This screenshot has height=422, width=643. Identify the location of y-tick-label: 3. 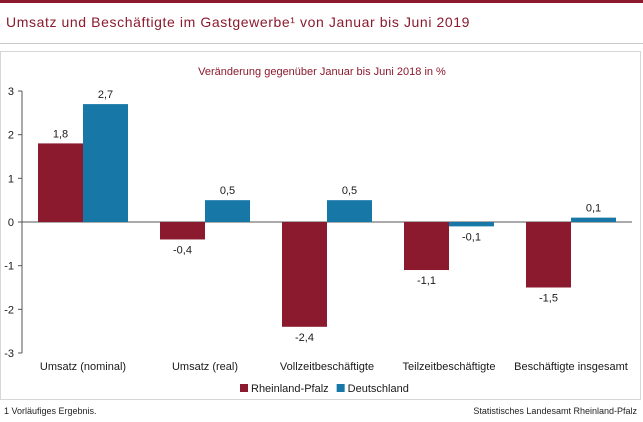
(11, 92).